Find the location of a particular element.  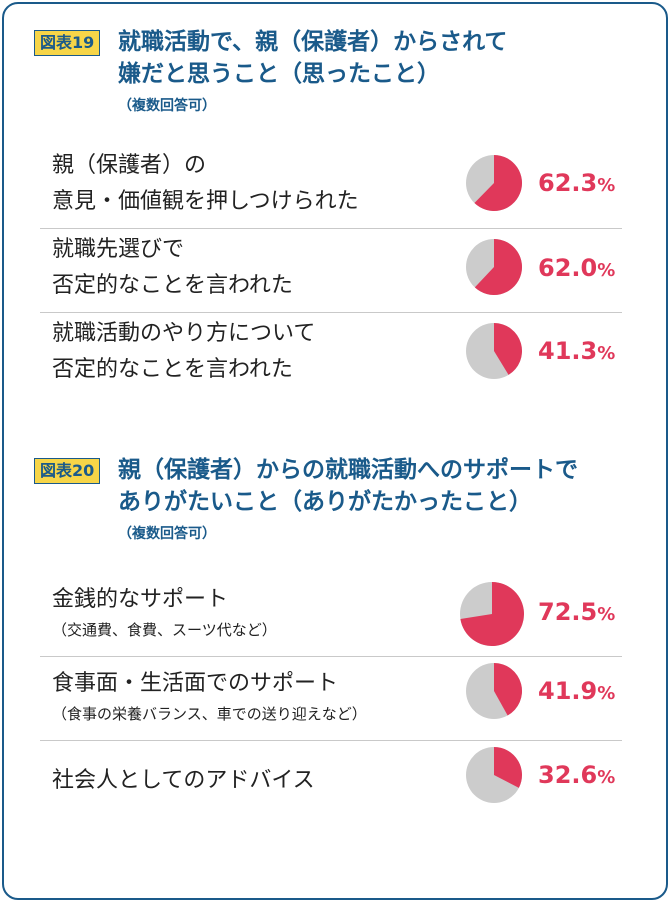

chart-row: 食事面・生活面でのサポート （食事の栄養バランス、車での送り迎えなど） is located at coordinates (331, 697).